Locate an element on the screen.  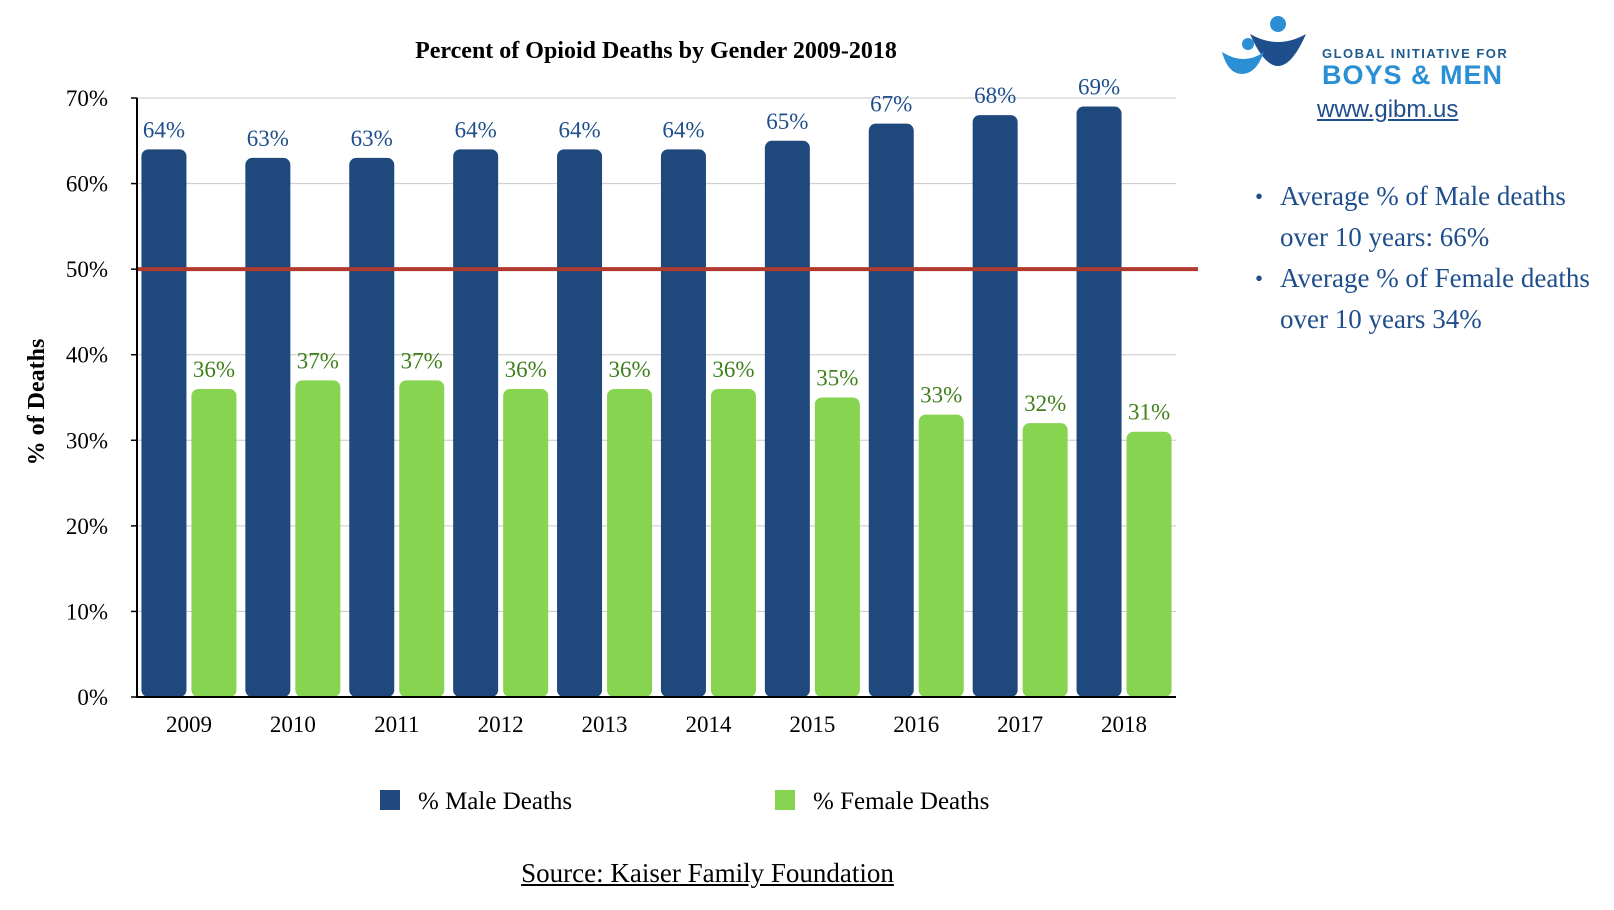
legend: % Male Deaths % Female Deaths is located at coordinates (684, 801).